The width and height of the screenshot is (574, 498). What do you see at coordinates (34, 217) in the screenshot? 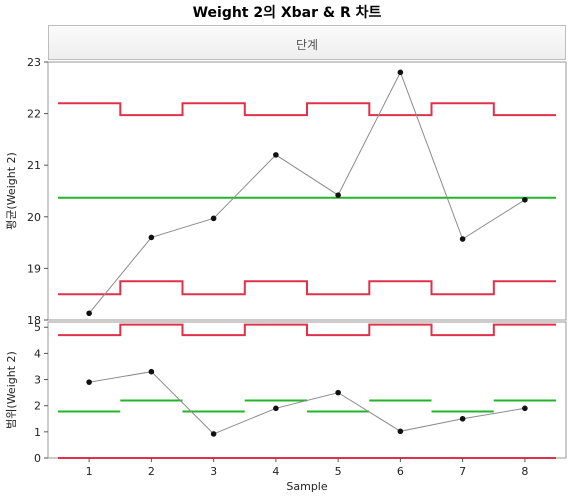
I see `xbar-ytick-label: 20` at bounding box center [34, 217].